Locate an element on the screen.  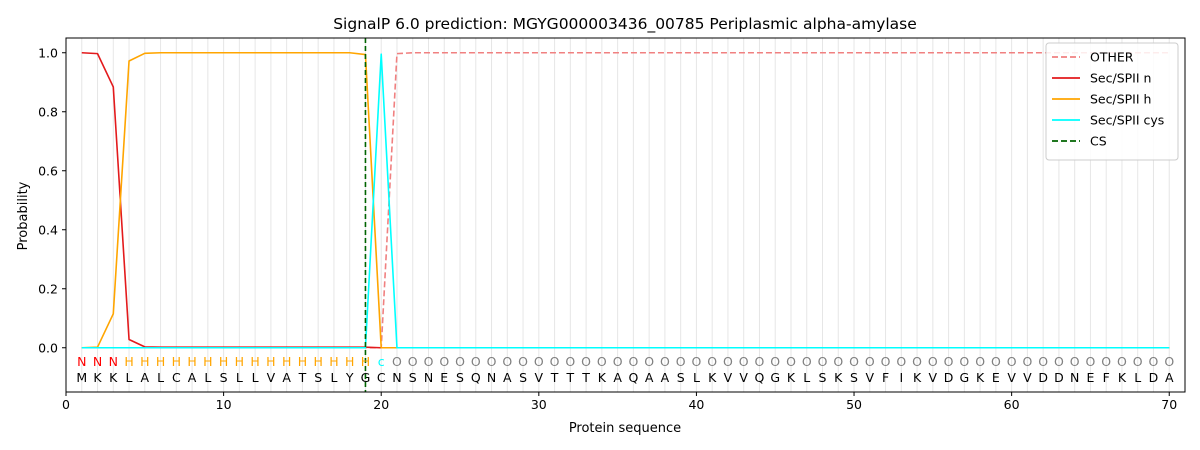
residue-label: I is located at coordinates (901, 377).